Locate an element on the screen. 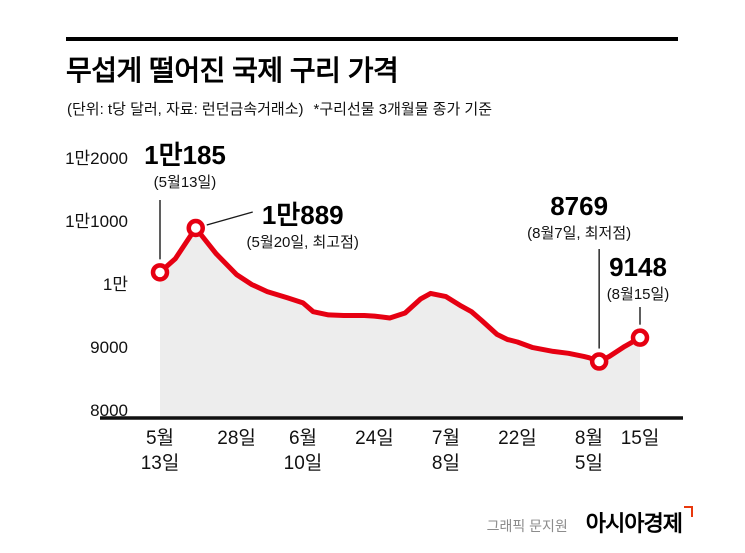 The height and width of the screenshot is (553, 745). x-tick-label: 15일 is located at coordinates (640, 438).